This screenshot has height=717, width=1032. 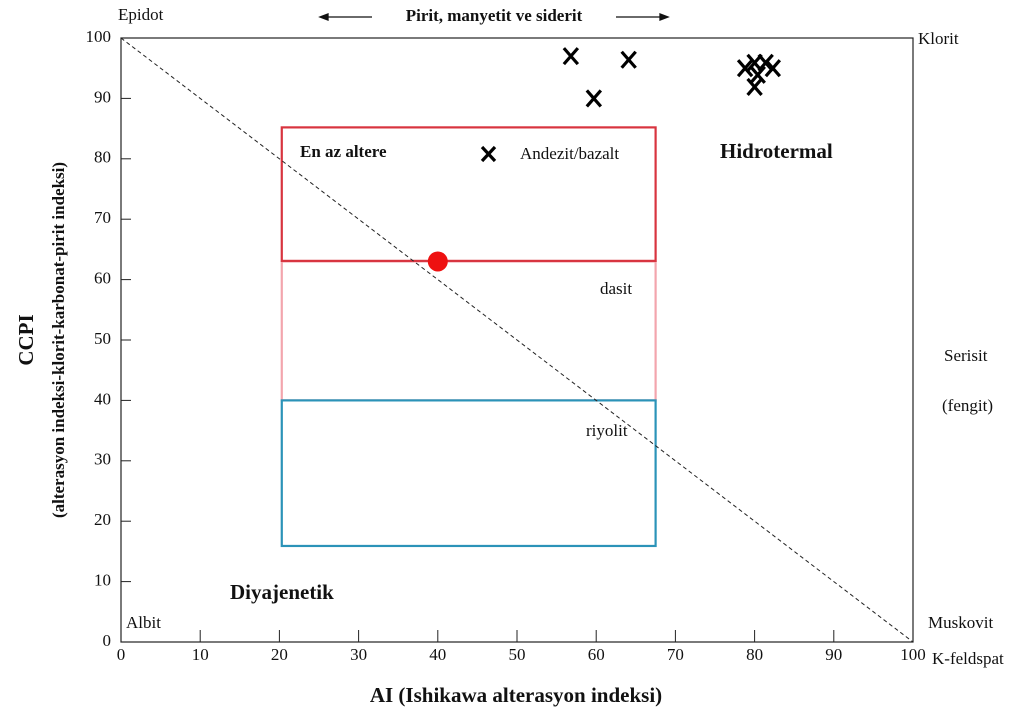 What do you see at coordinates (938, 38) in the screenshot?
I see `annotation: Klorit` at bounding box center [938, 38].